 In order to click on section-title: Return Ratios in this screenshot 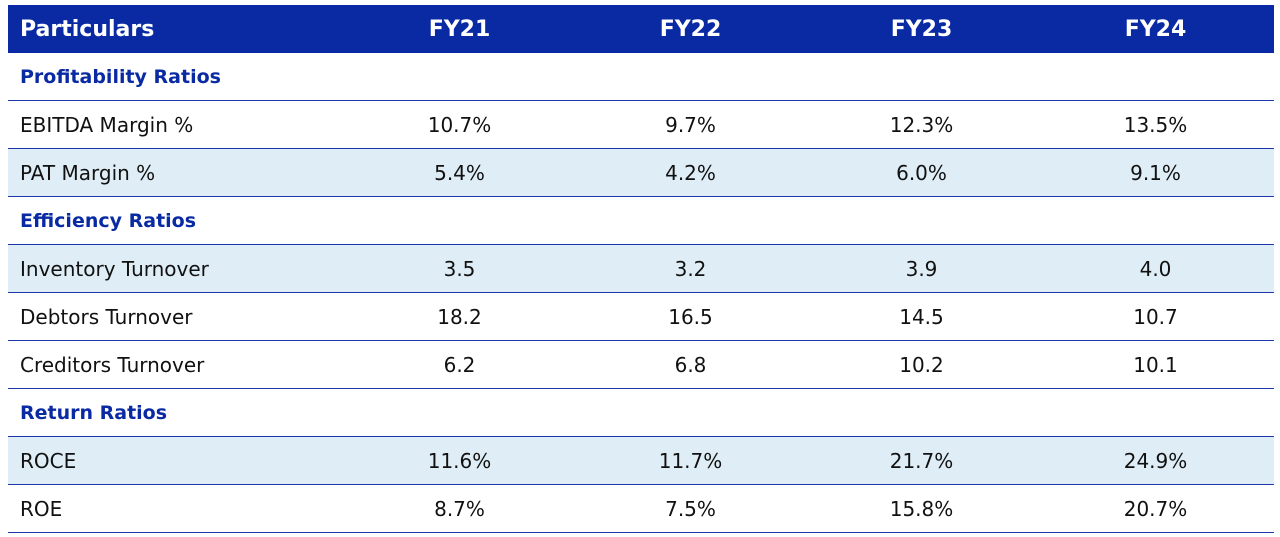, I will do `click(641, 412)`.